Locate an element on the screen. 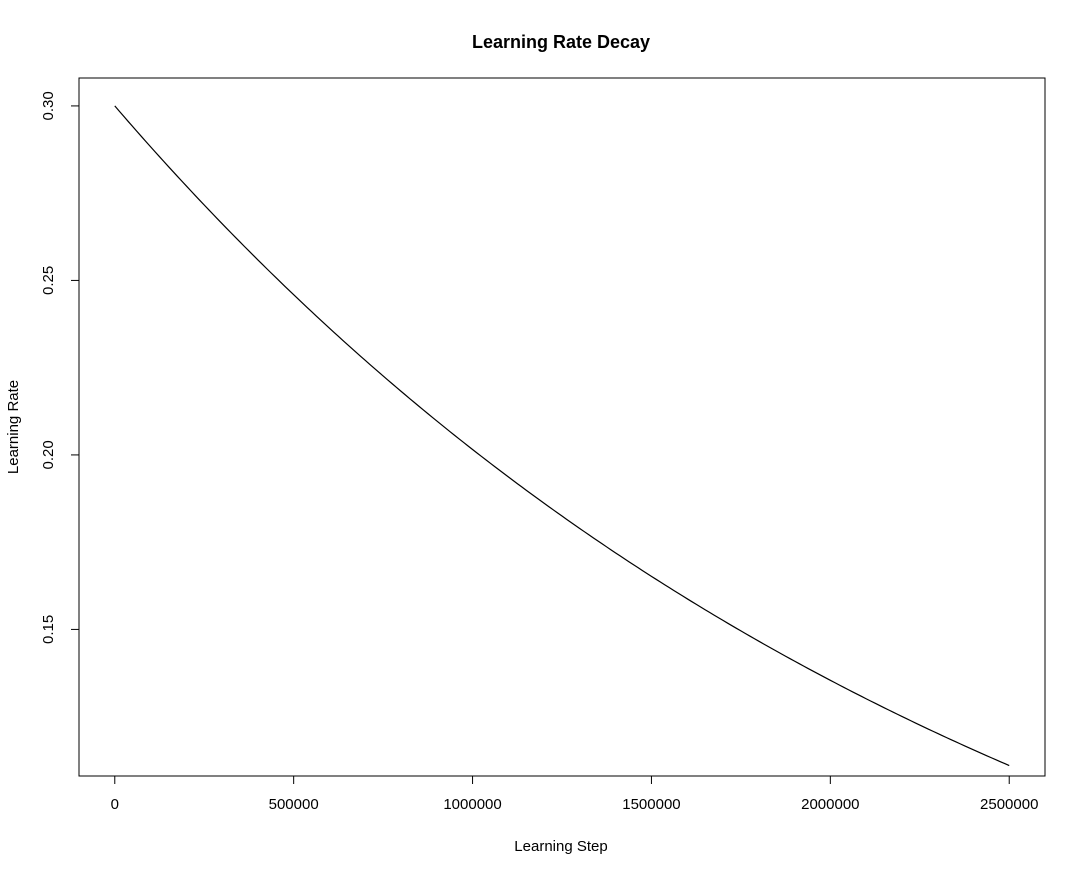  x-tick-label: 500000 is located at coordinates (294, 804).